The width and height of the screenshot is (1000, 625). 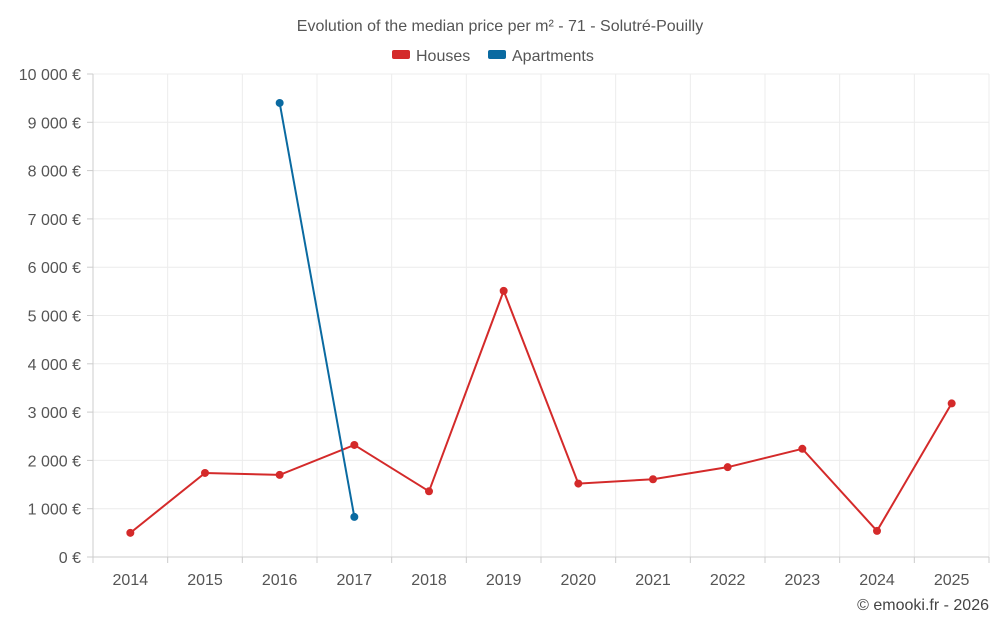 What do you see at coordinates (579, 580) in the screenshot?
I see `x-tick-label: 2020` at bounding box center [579, 580].